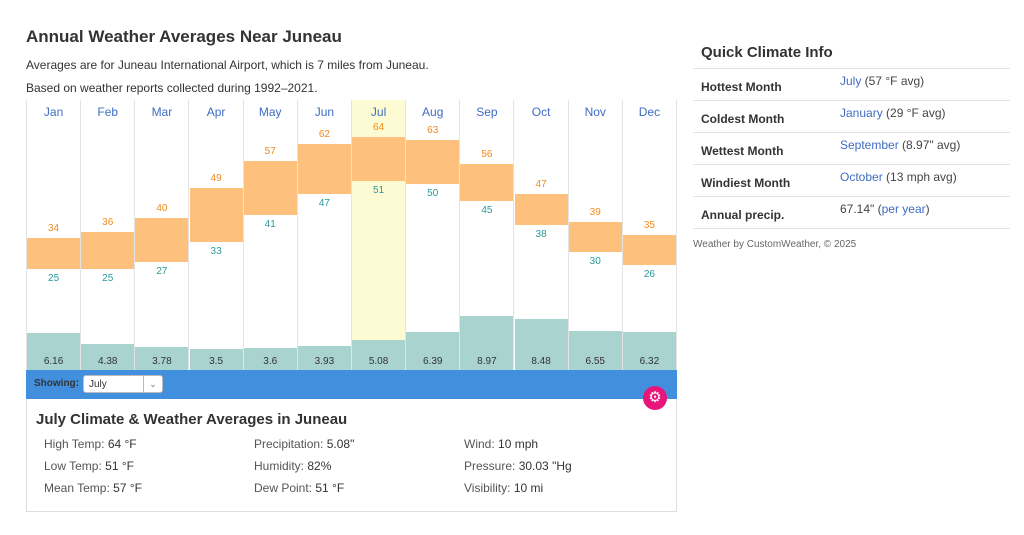 Image resolution: width=1024 pixels, height=535 pixels. Describe the element at coordinates (108, 361) in the screenshot. I see `precip-label: 4.38` at that location.